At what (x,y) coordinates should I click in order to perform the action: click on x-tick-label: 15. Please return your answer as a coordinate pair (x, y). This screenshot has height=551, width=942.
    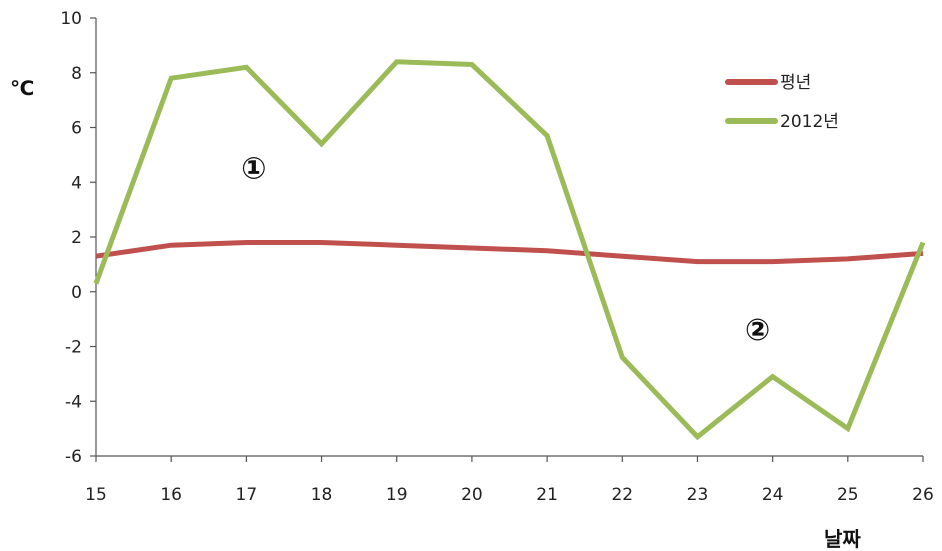
    Looking at the image, I should click on (96, 495).